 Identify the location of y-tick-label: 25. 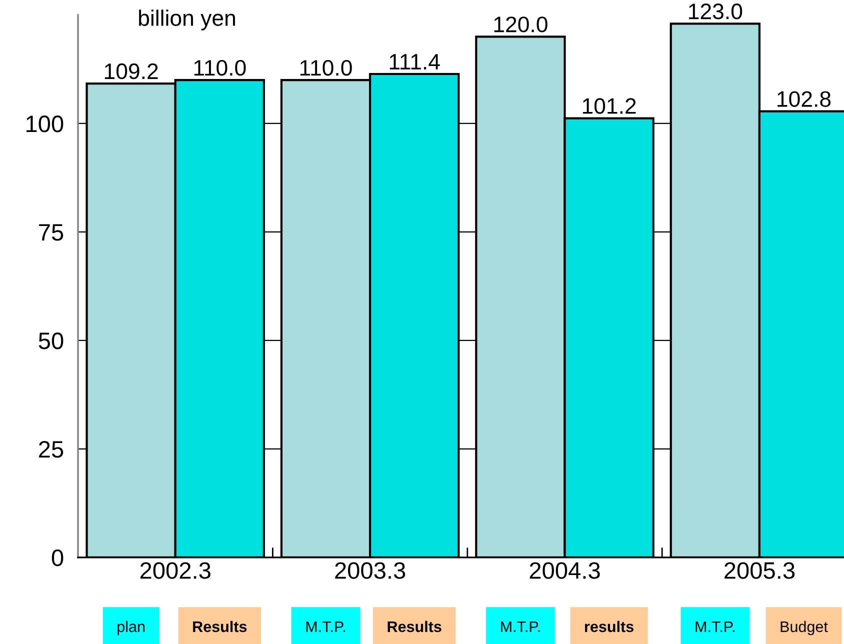
(51, 449).